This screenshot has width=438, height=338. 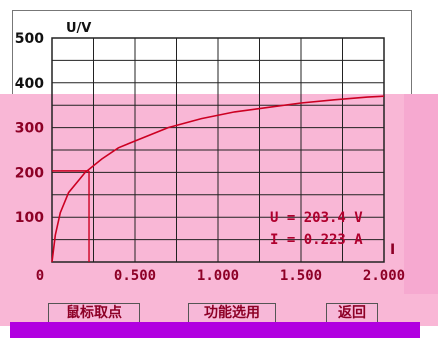 I want to click on y-tick-label: 300, so click(x=29, y=129).